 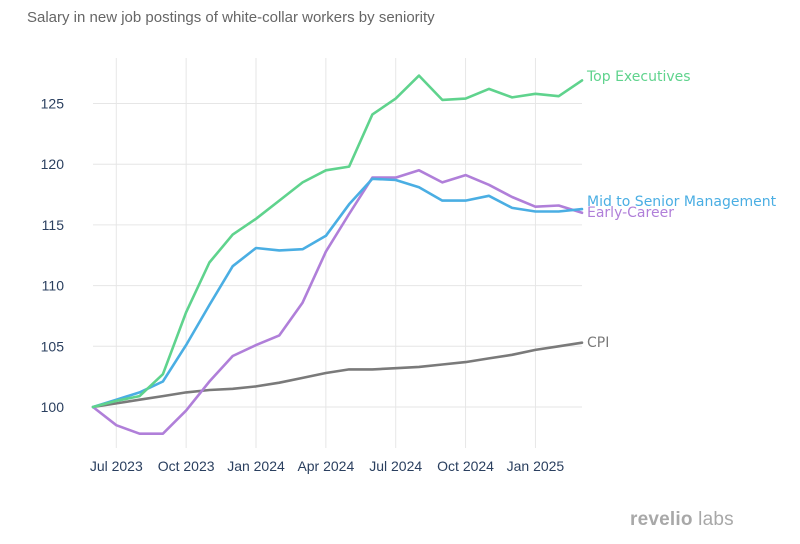 What do you see at coordinates (661, 519) in the screenshot?
I see `brand-logo-part1: revelio` at bounding box center [661, 519].